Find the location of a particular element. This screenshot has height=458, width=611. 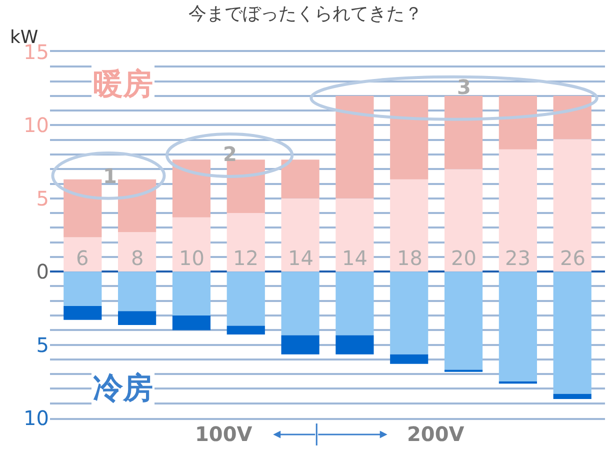

x-tick-label: 6 is located at coordinates (82, 258).